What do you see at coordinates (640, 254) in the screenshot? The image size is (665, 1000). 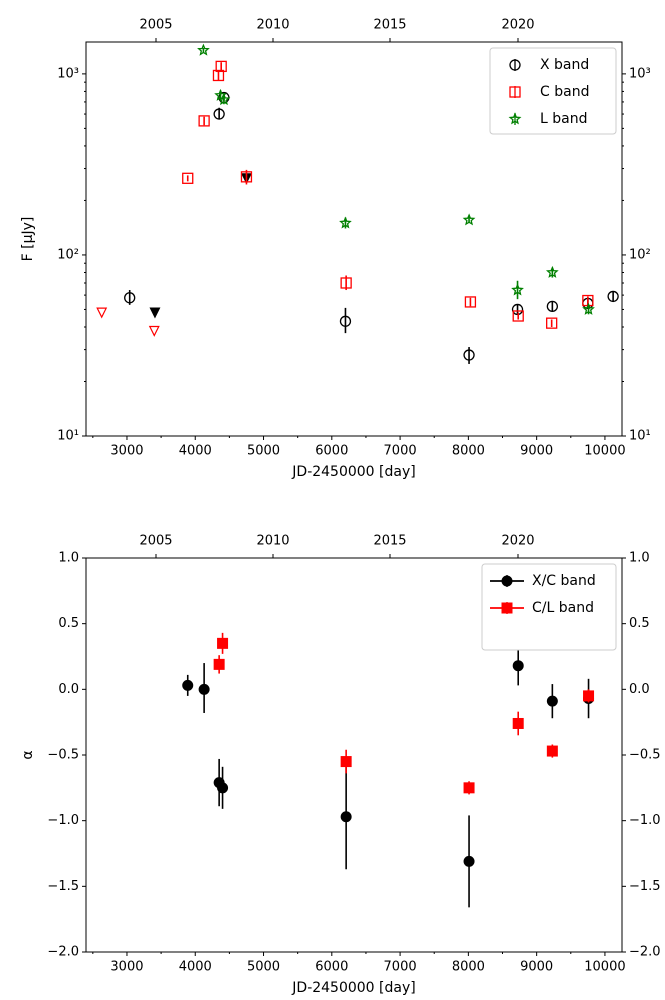 I see `y-tick-label-right: 10²` at bounding box center [640, 254].